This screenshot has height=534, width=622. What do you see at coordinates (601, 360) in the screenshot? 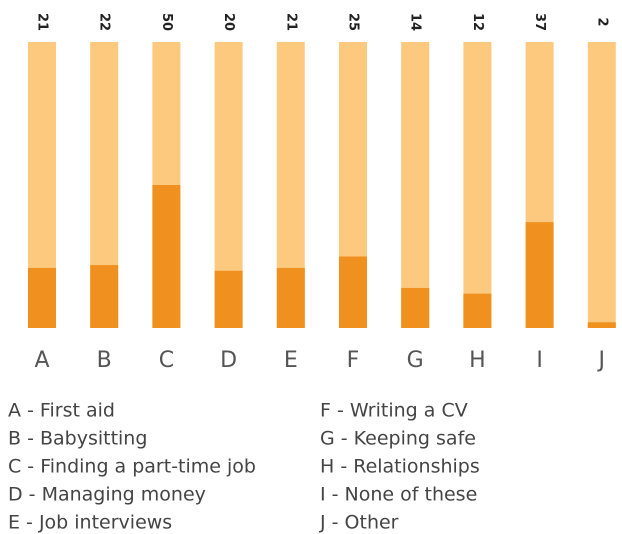
I see `x-tick-label: J` at bounding box center [601, 360].